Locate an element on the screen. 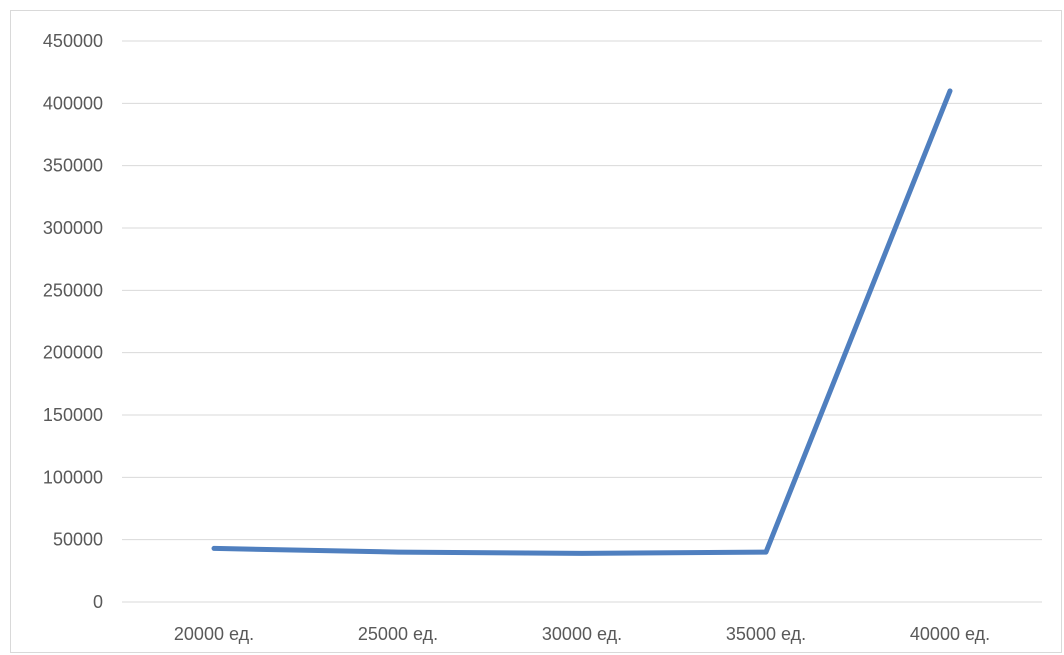  y-tick-label: 50000 is located at coordinates (78, 540).